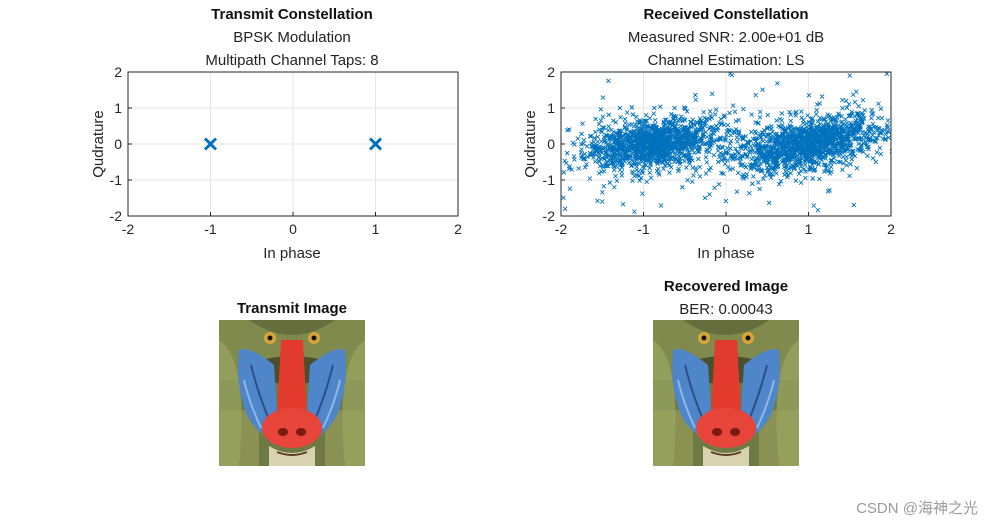 This screenshot has height=525, width=984. I want to click on received-subtitle-snr: Measured SNR: 2.00e+01 dB, so click(726, 37).